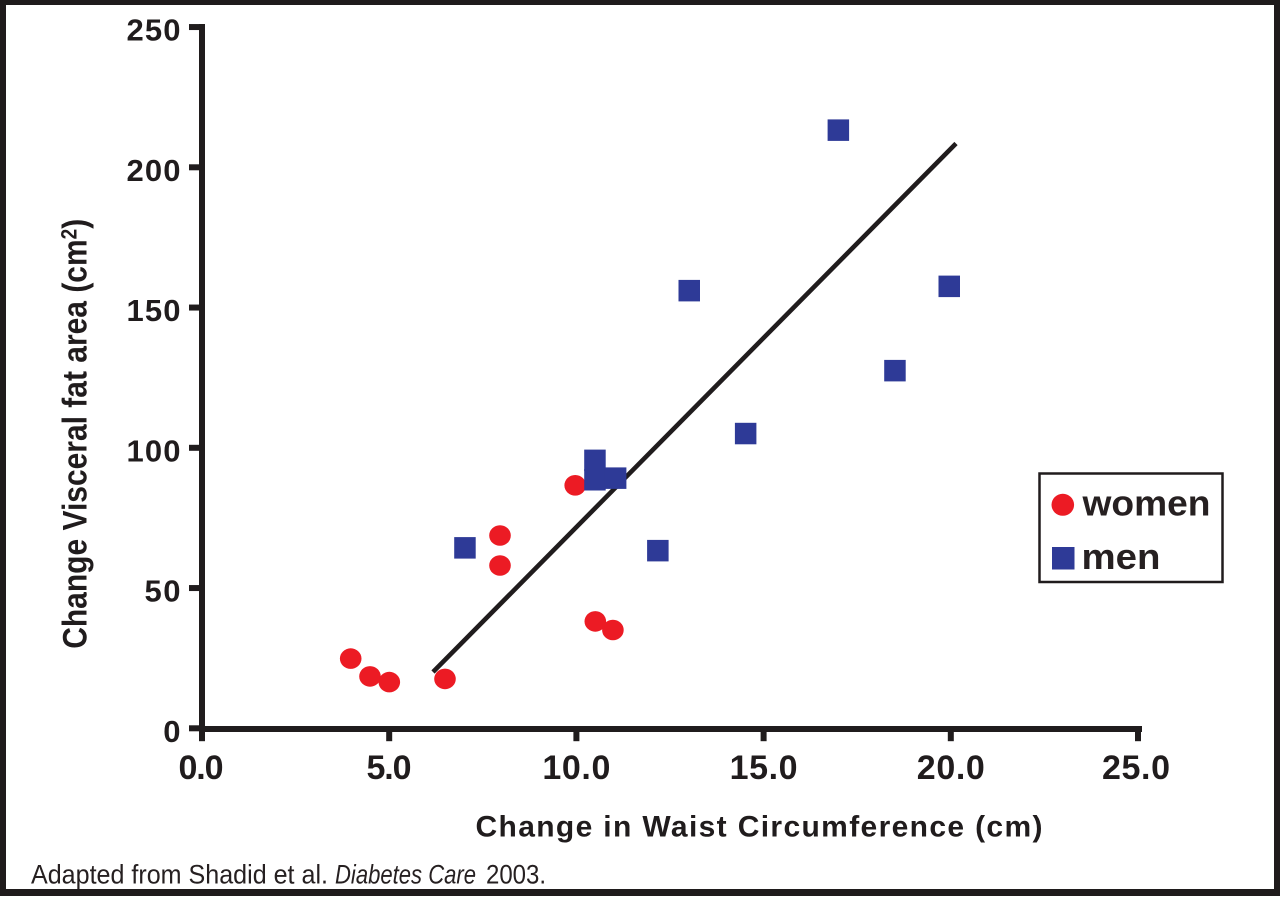 This screenshot has height=901, width=1280. I want to click on svg-text: 15.0, so click(764, 768).